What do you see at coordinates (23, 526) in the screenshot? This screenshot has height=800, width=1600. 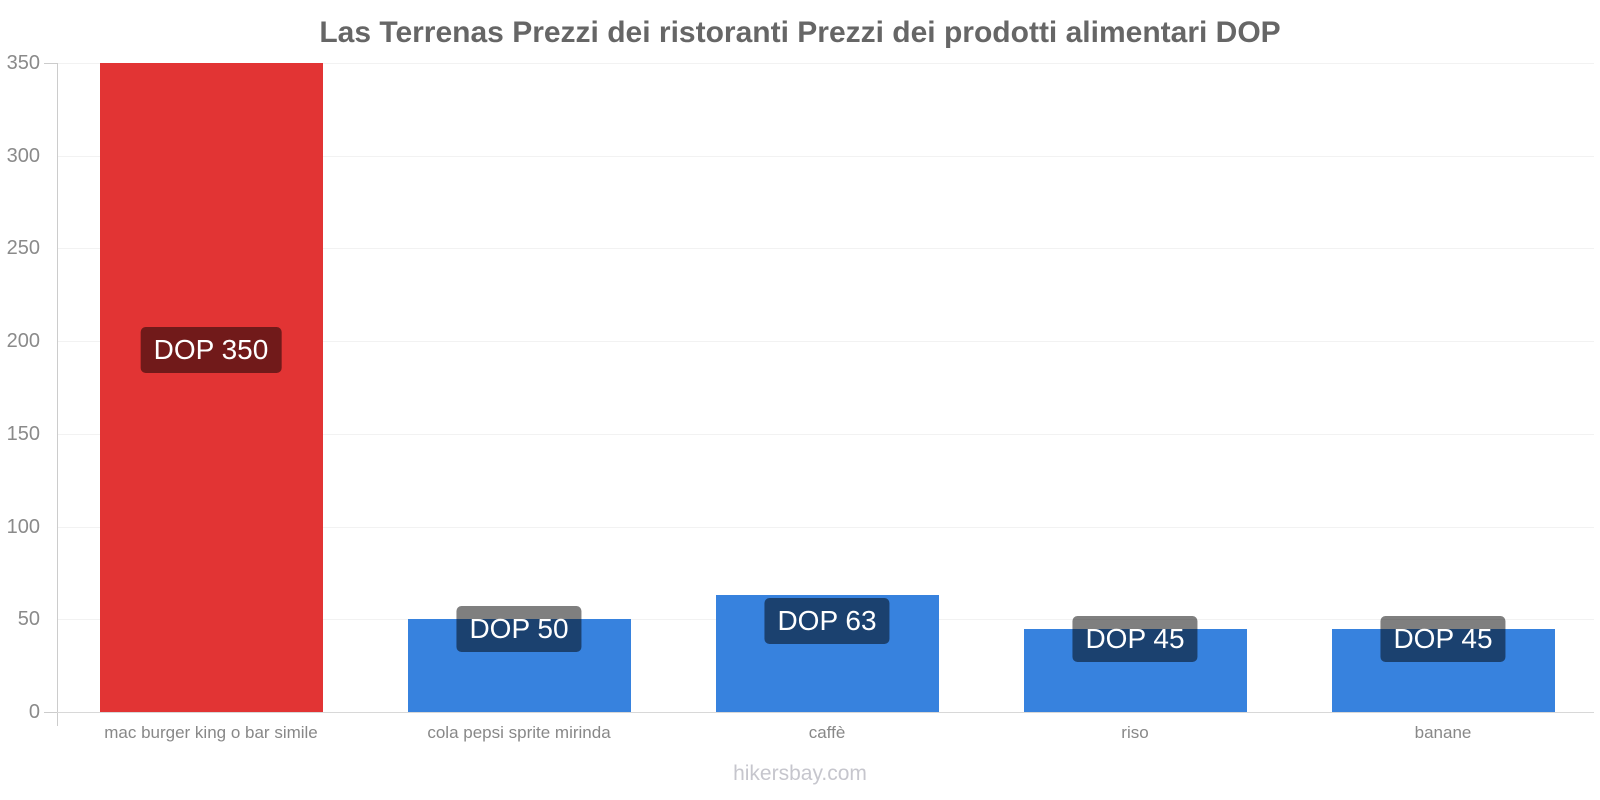 I see `y-axis-tick-label: 100` at bounding box center [23, 526].